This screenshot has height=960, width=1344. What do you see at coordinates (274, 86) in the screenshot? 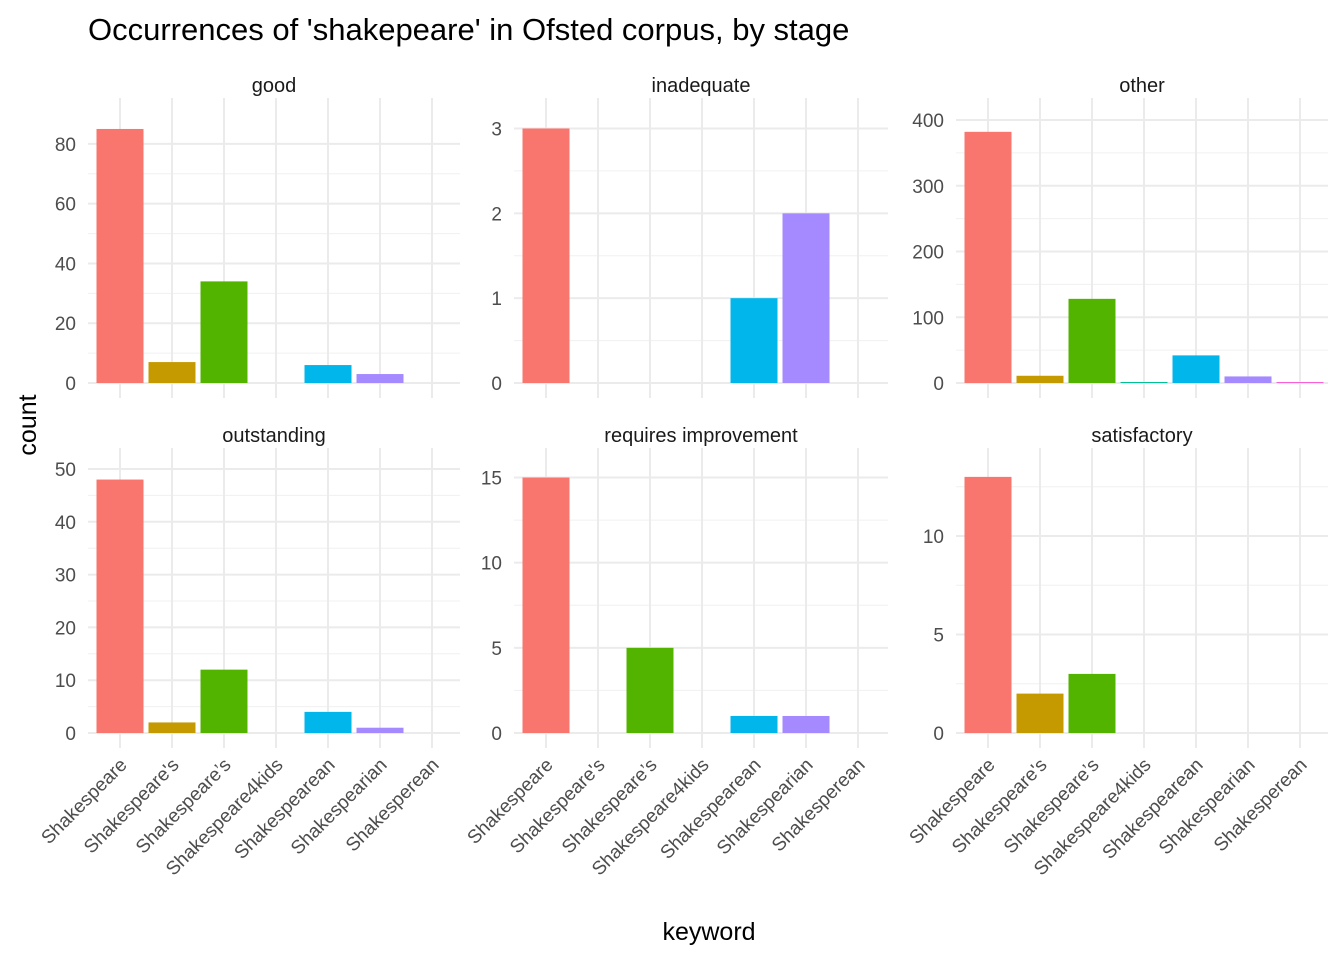
I see `facet-strip-label: good` at bounding box center [274, 86].